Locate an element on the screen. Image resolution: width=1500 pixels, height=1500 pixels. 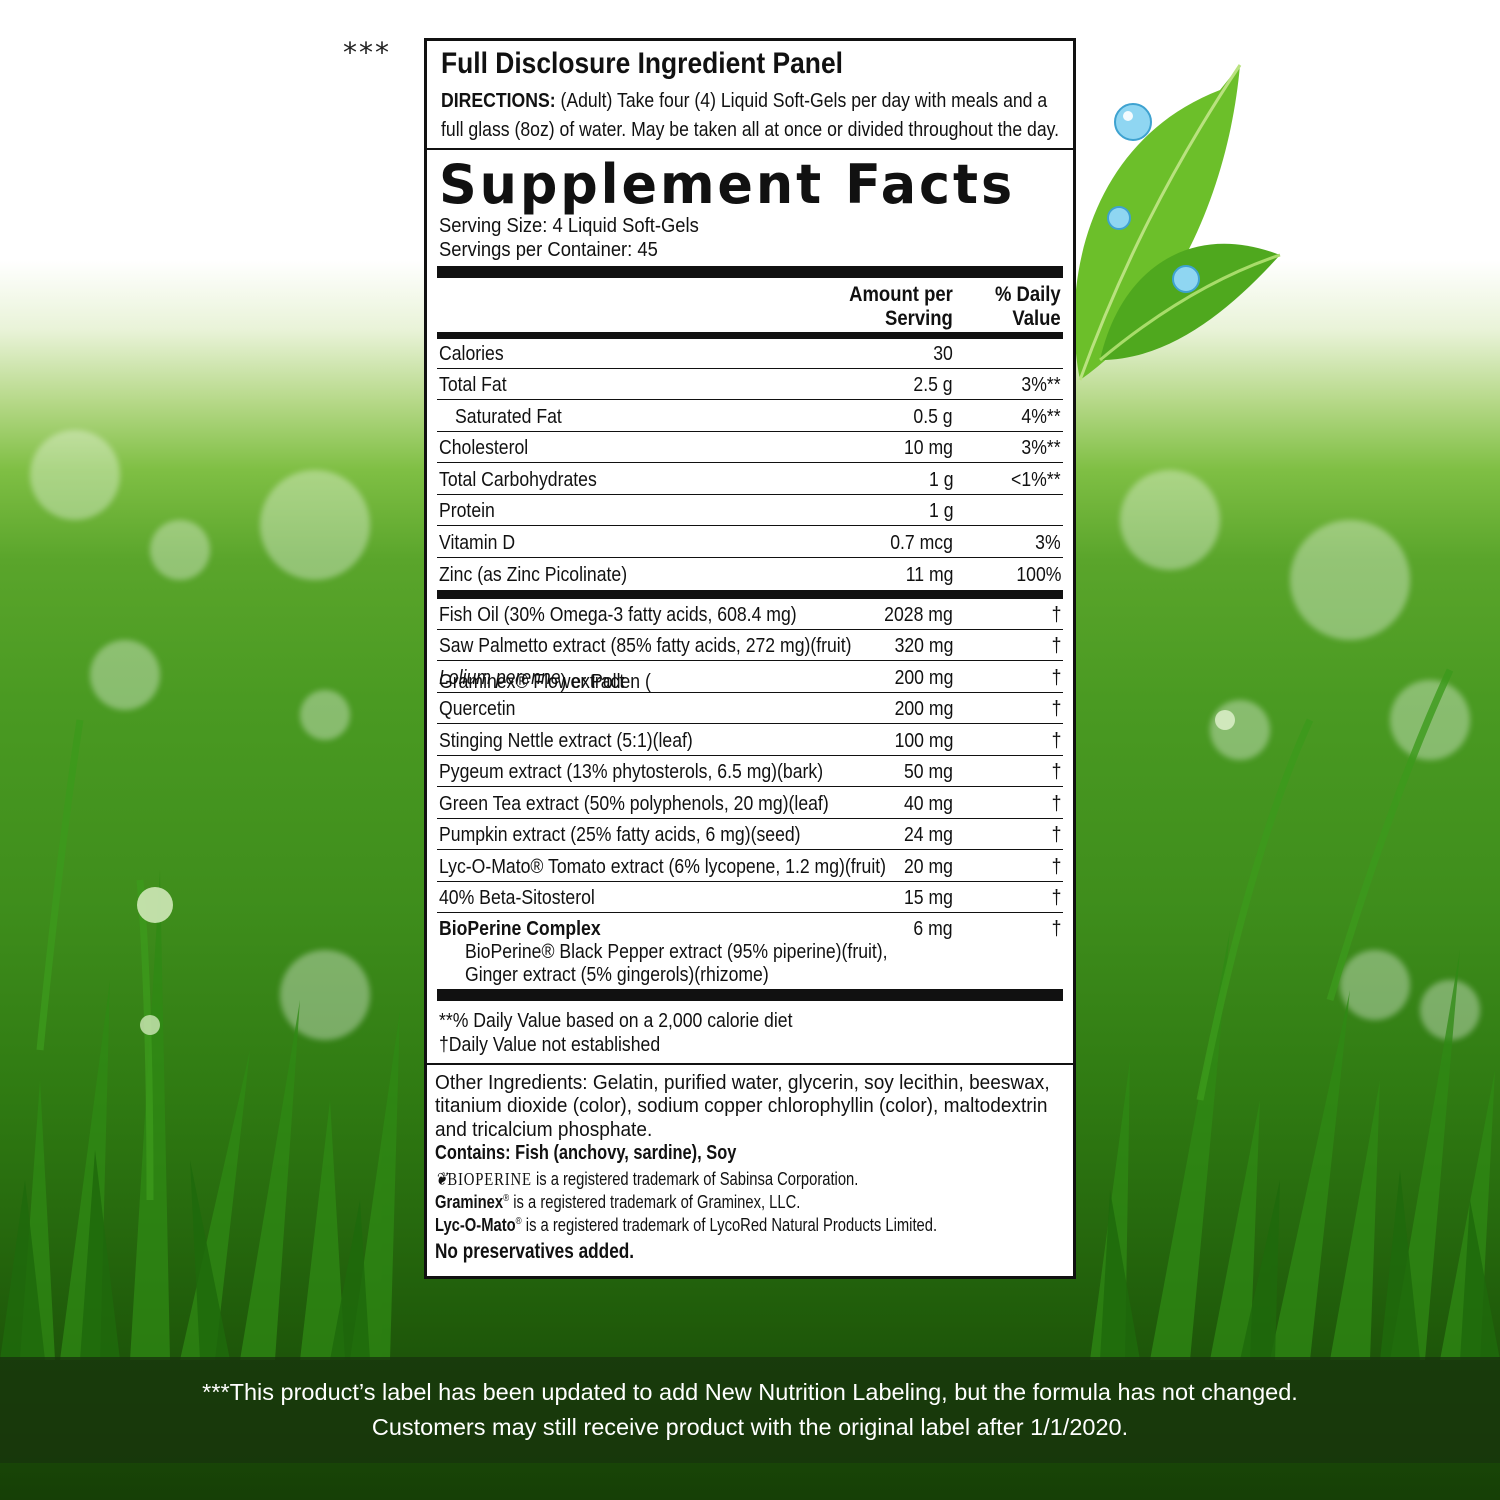
footnote-dagger: †Daily Value not established is located at coordinates (550, 1044).